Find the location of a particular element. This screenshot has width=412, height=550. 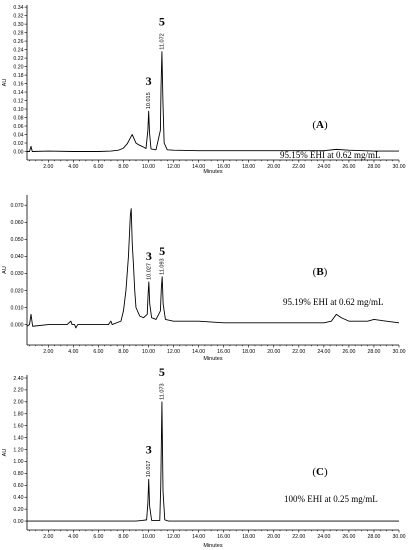

y-tick-label: 0.030 is located at coordinates (17, 274).